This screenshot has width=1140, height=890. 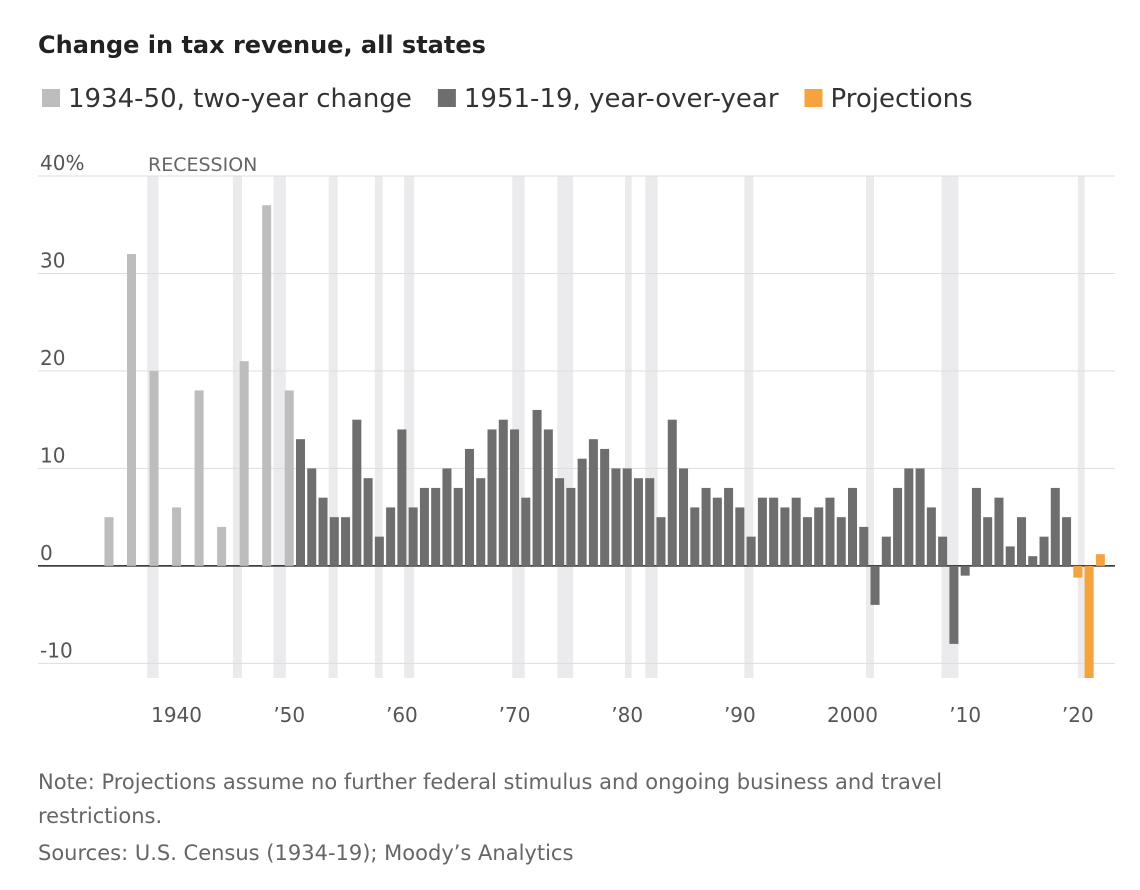 I want to click on x-tick-label: 1940, so click(x=176, y=715).